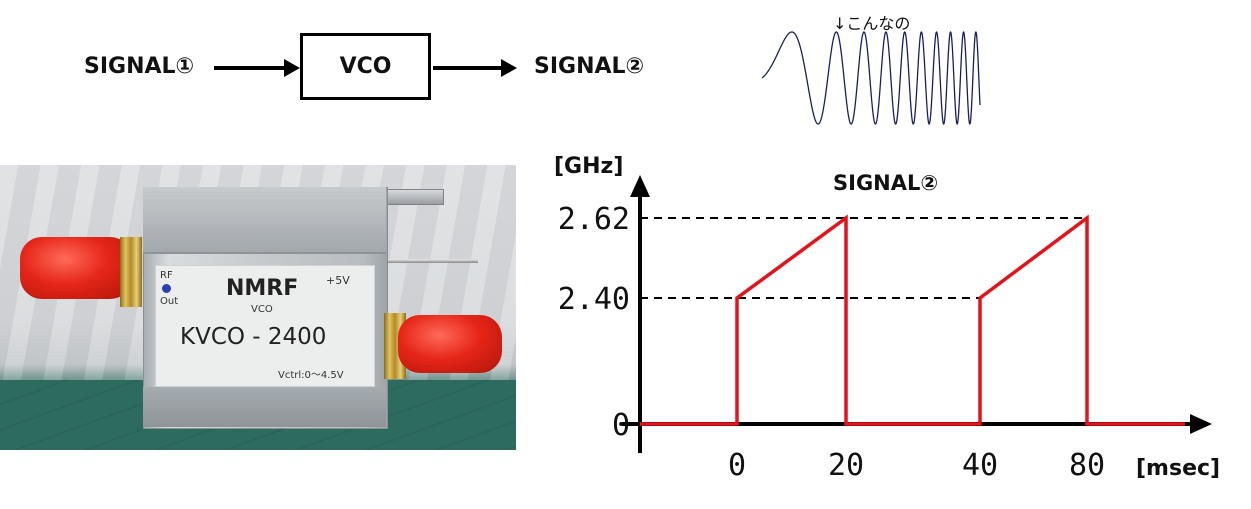 Image resolution: width=1251 pixels, height=509 pixels. I want to click on vco-block-label: VCO, so click(365, 66).